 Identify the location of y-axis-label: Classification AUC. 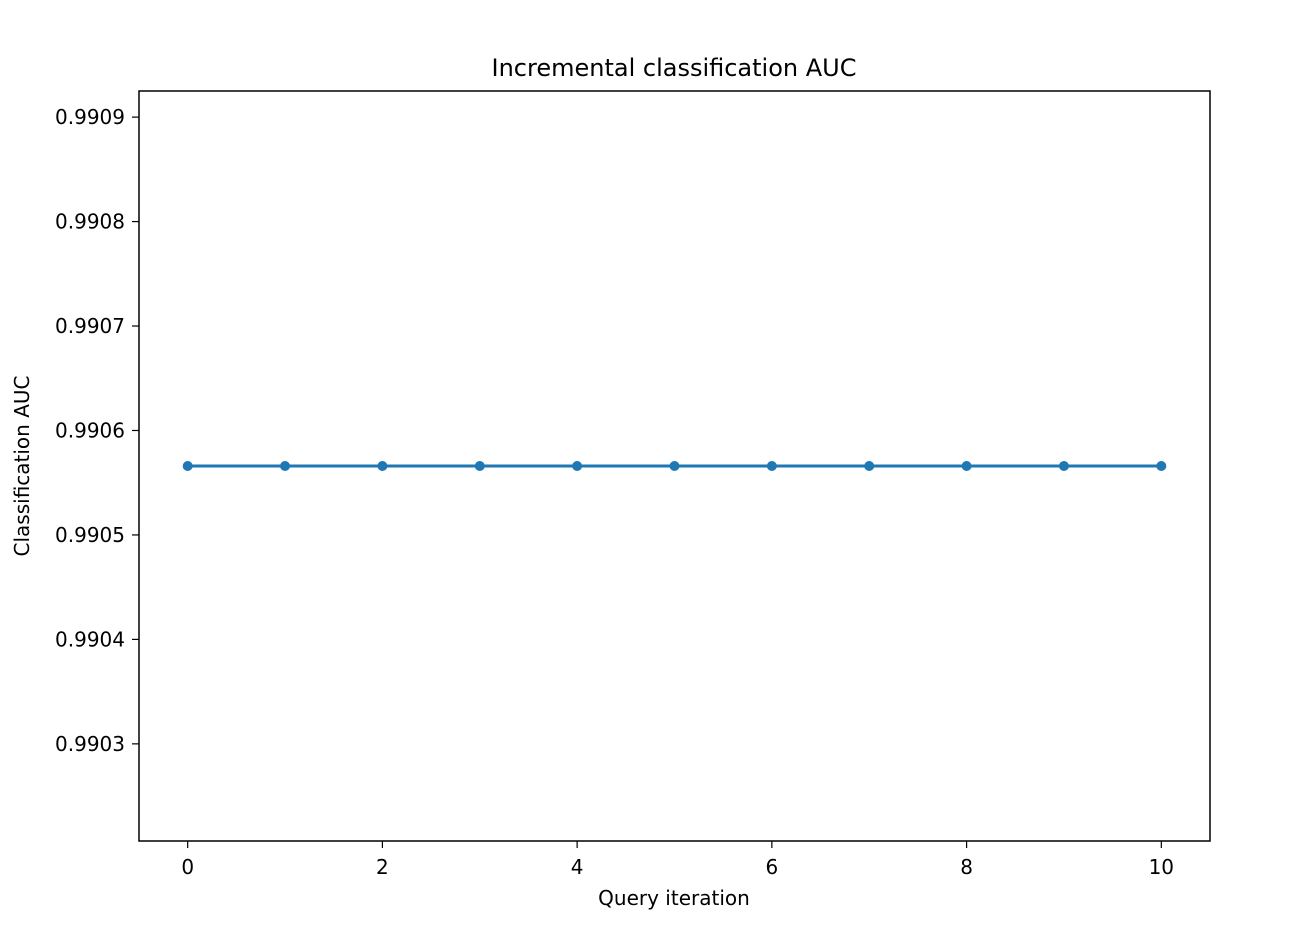
(22, 466).